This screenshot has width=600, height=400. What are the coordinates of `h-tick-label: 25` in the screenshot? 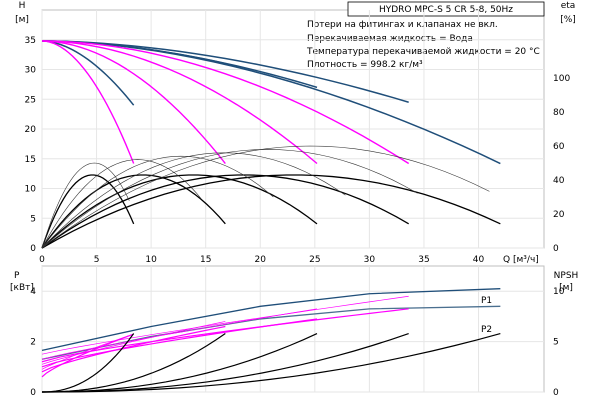 It's located at (30, 100).